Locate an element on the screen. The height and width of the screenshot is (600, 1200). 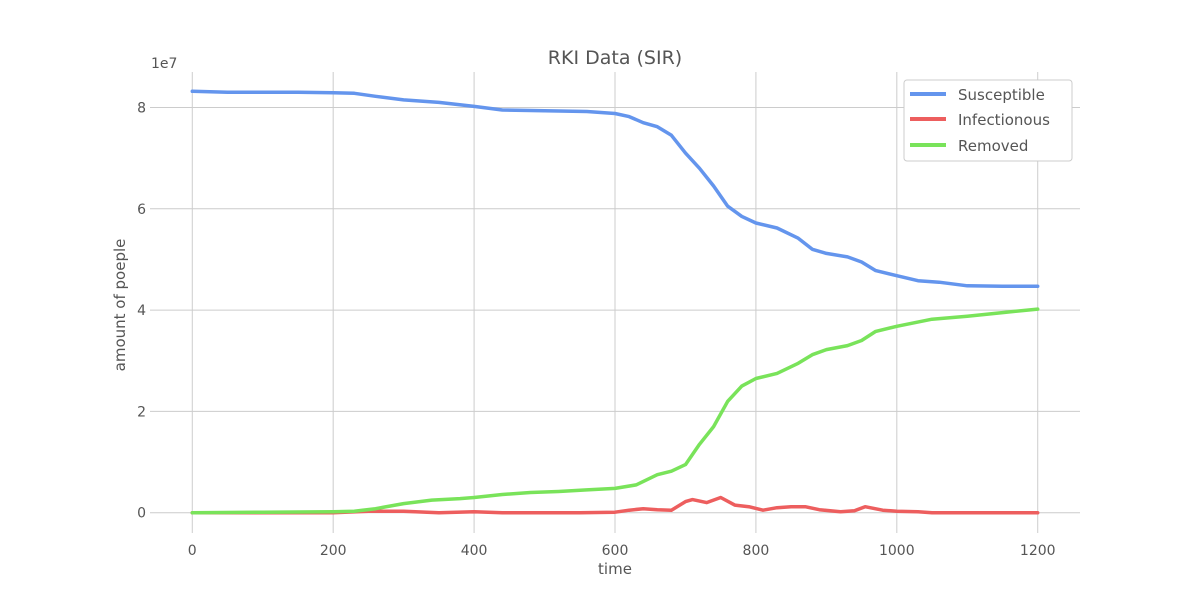
x-tick-label: 600 is located at coordinates (615, 551).